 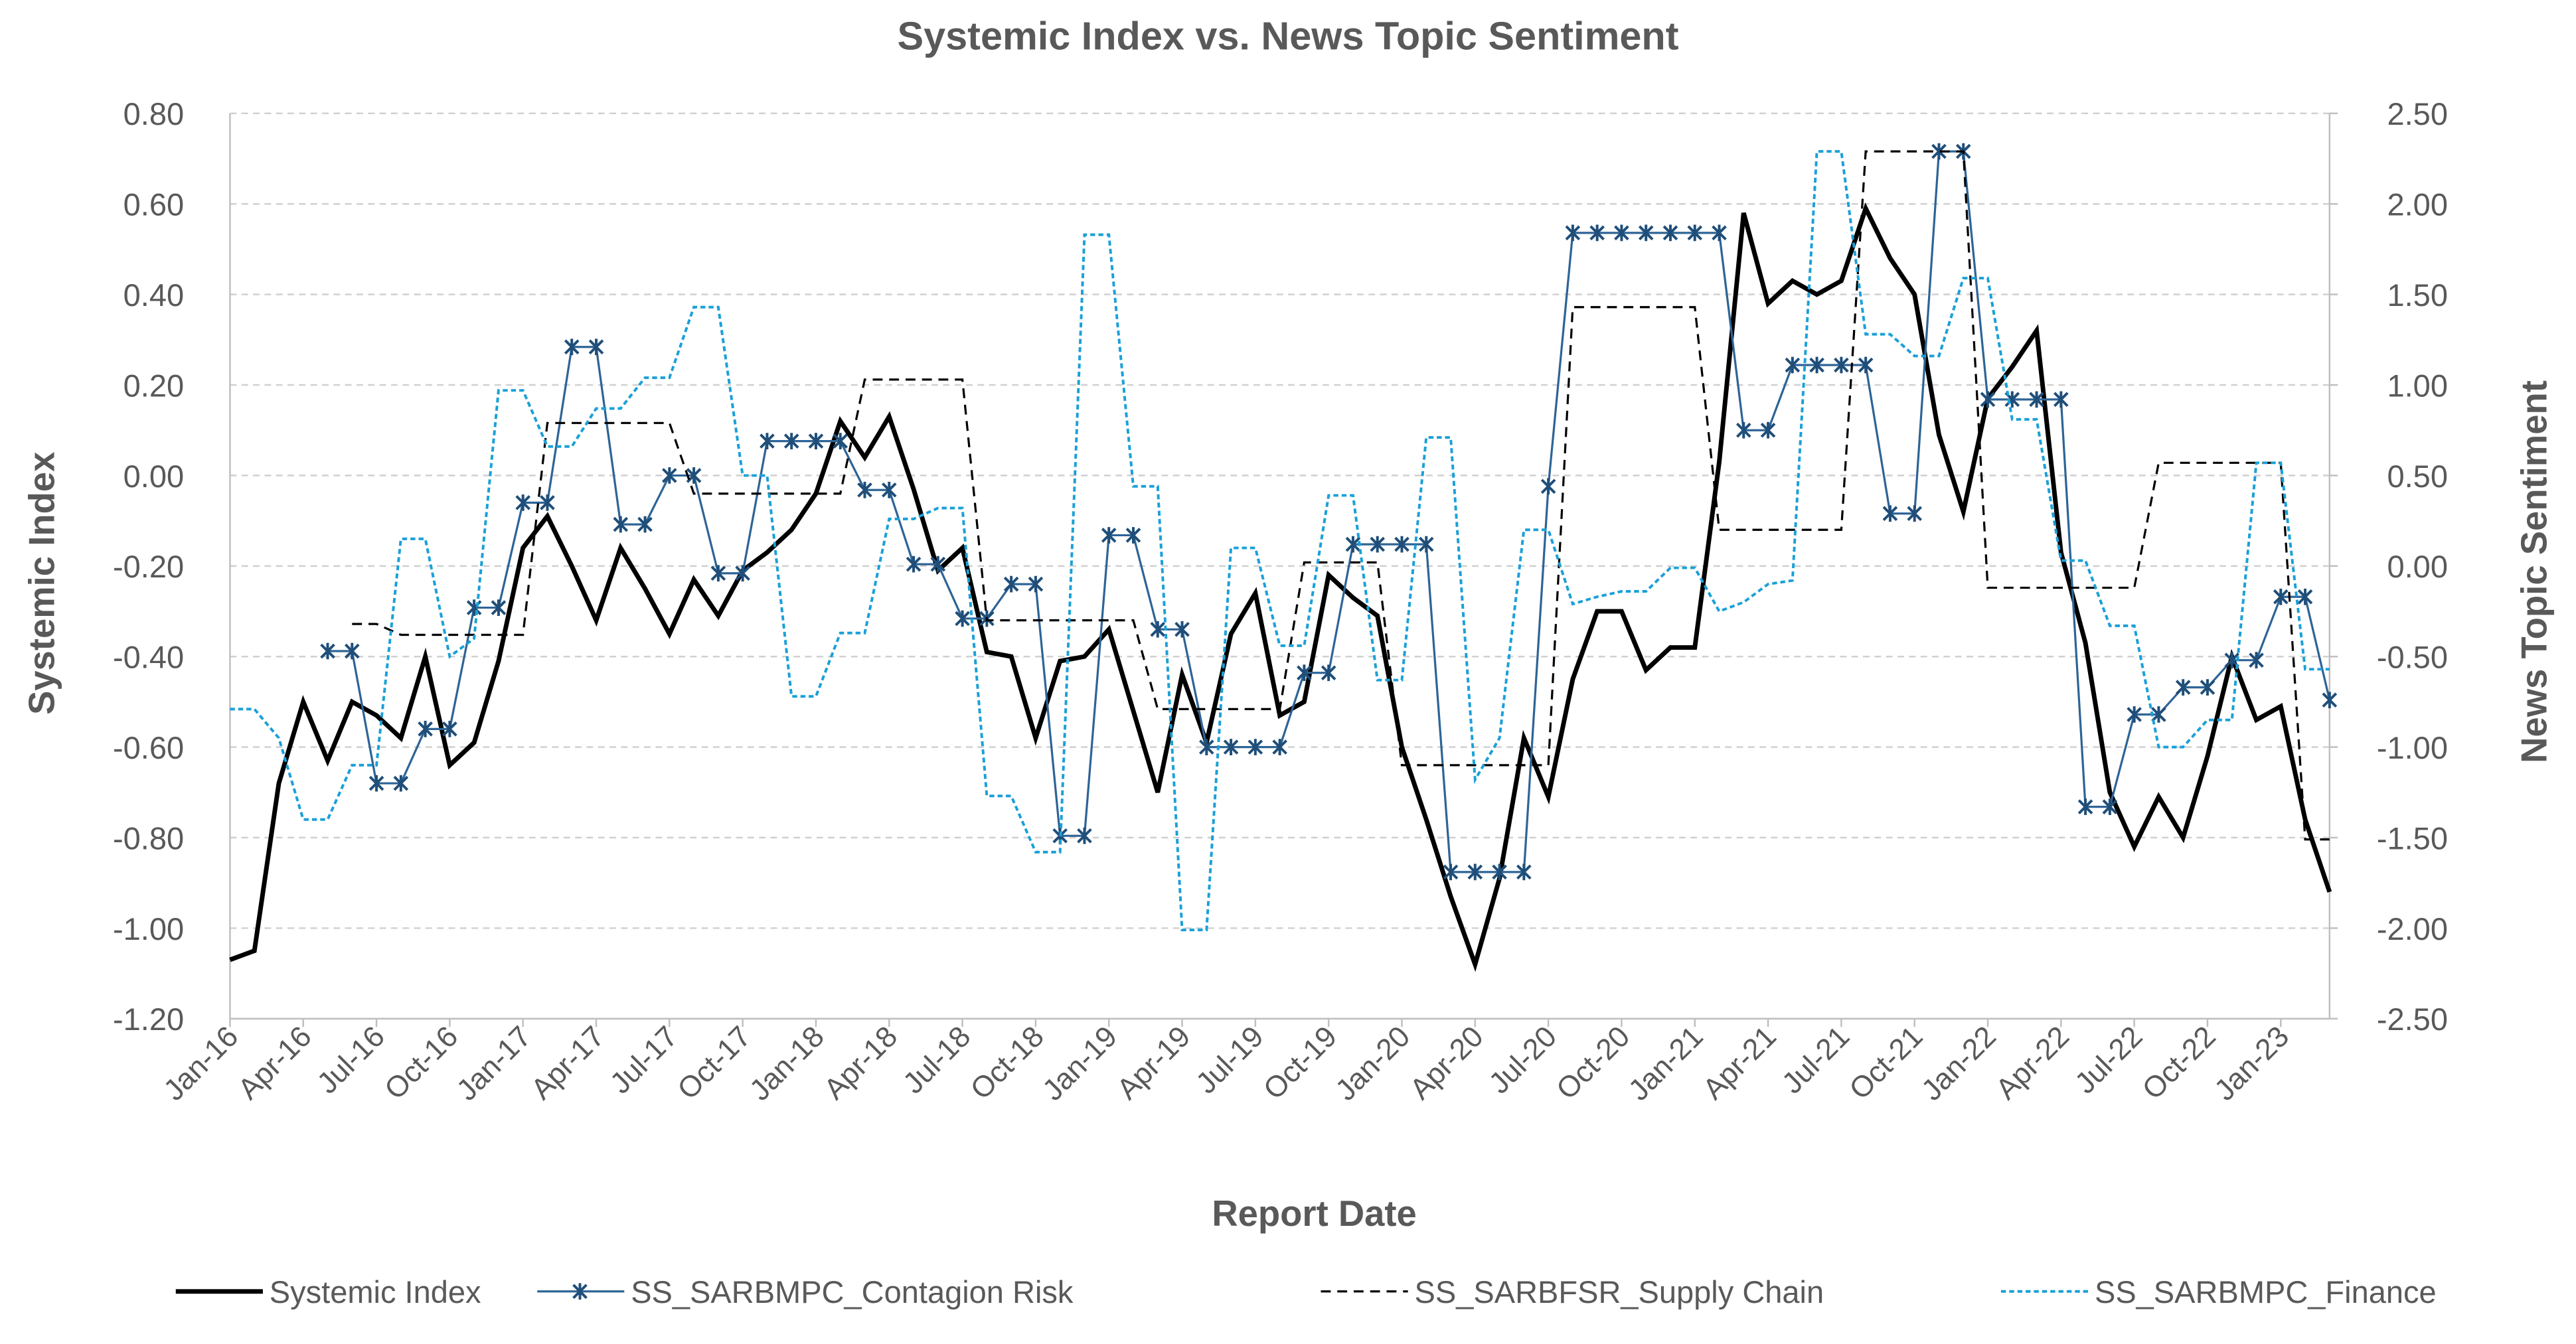 What do you see at coordinates (2417, 386) in the screenshot?
I see `y2-tick-label: 1.00` at bounding box center [2417, 386].